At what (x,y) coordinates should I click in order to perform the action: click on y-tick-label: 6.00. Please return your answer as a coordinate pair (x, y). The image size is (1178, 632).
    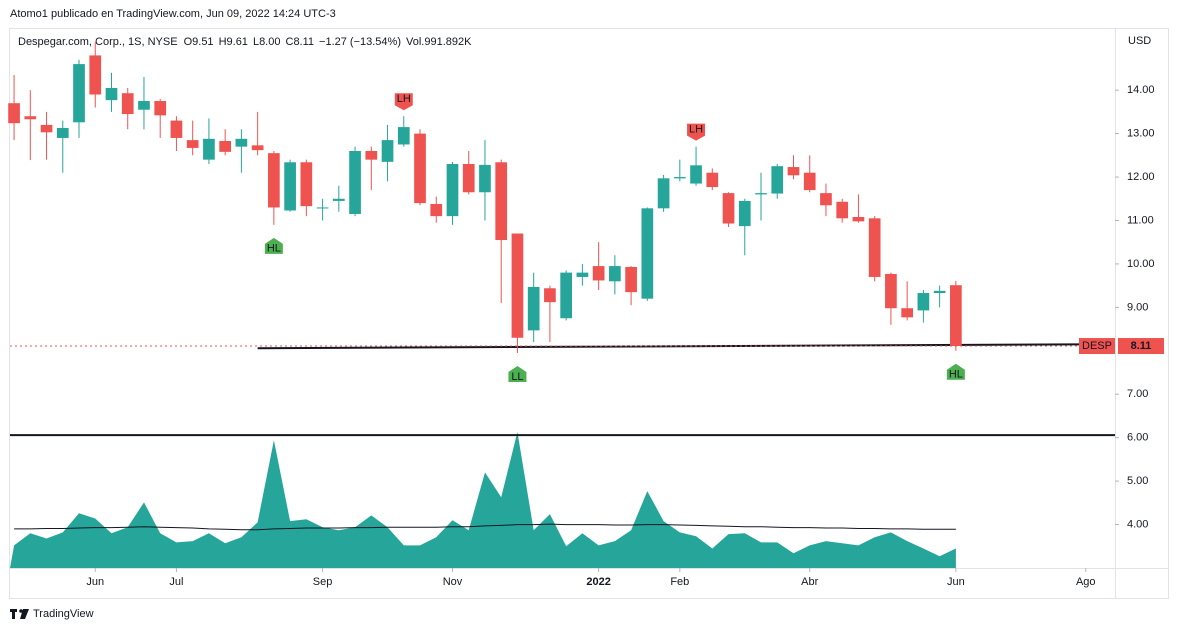
    Looking at the image, I should click on (1137, 438).